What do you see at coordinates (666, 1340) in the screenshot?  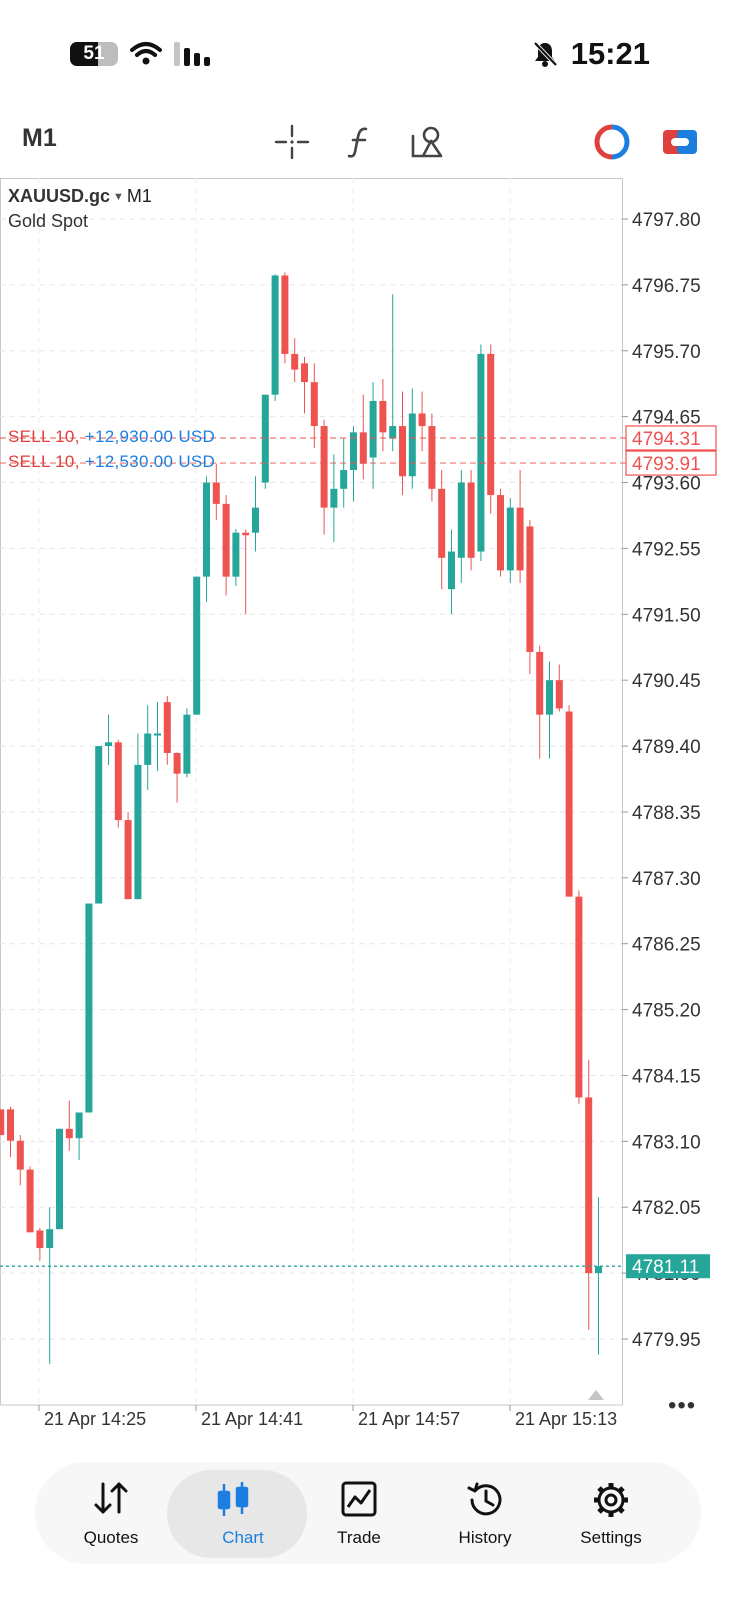 I see `y-tick-label: 4779.95` at bounding box center [666, 1340].